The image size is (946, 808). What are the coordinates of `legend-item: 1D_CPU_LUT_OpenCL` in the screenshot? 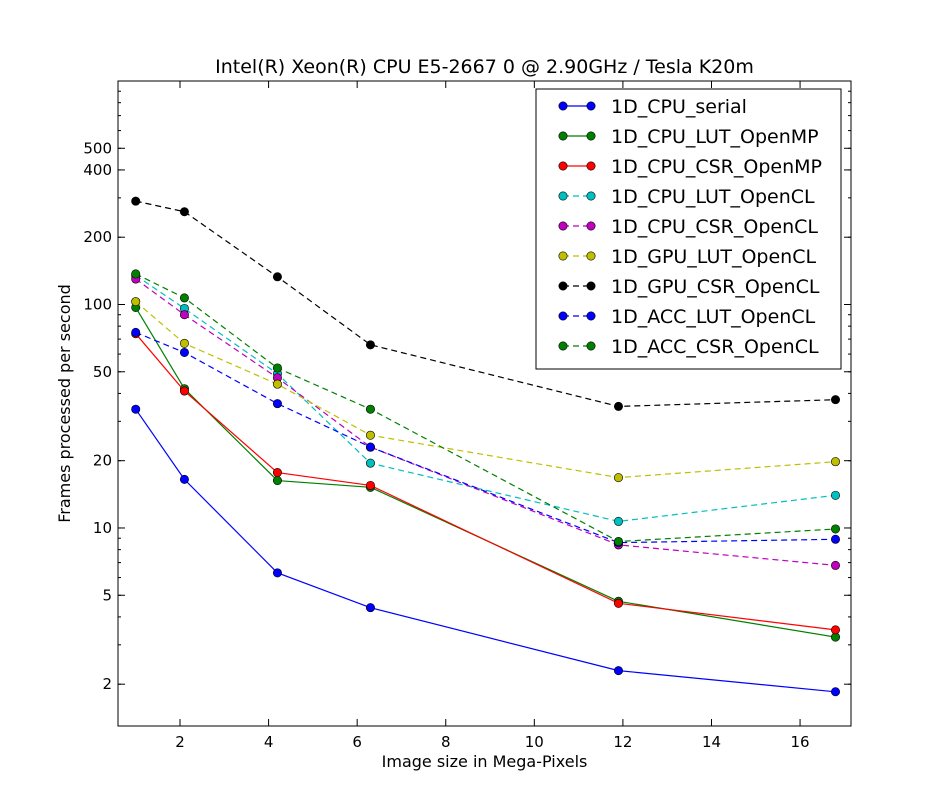 It's located at (686, 197).